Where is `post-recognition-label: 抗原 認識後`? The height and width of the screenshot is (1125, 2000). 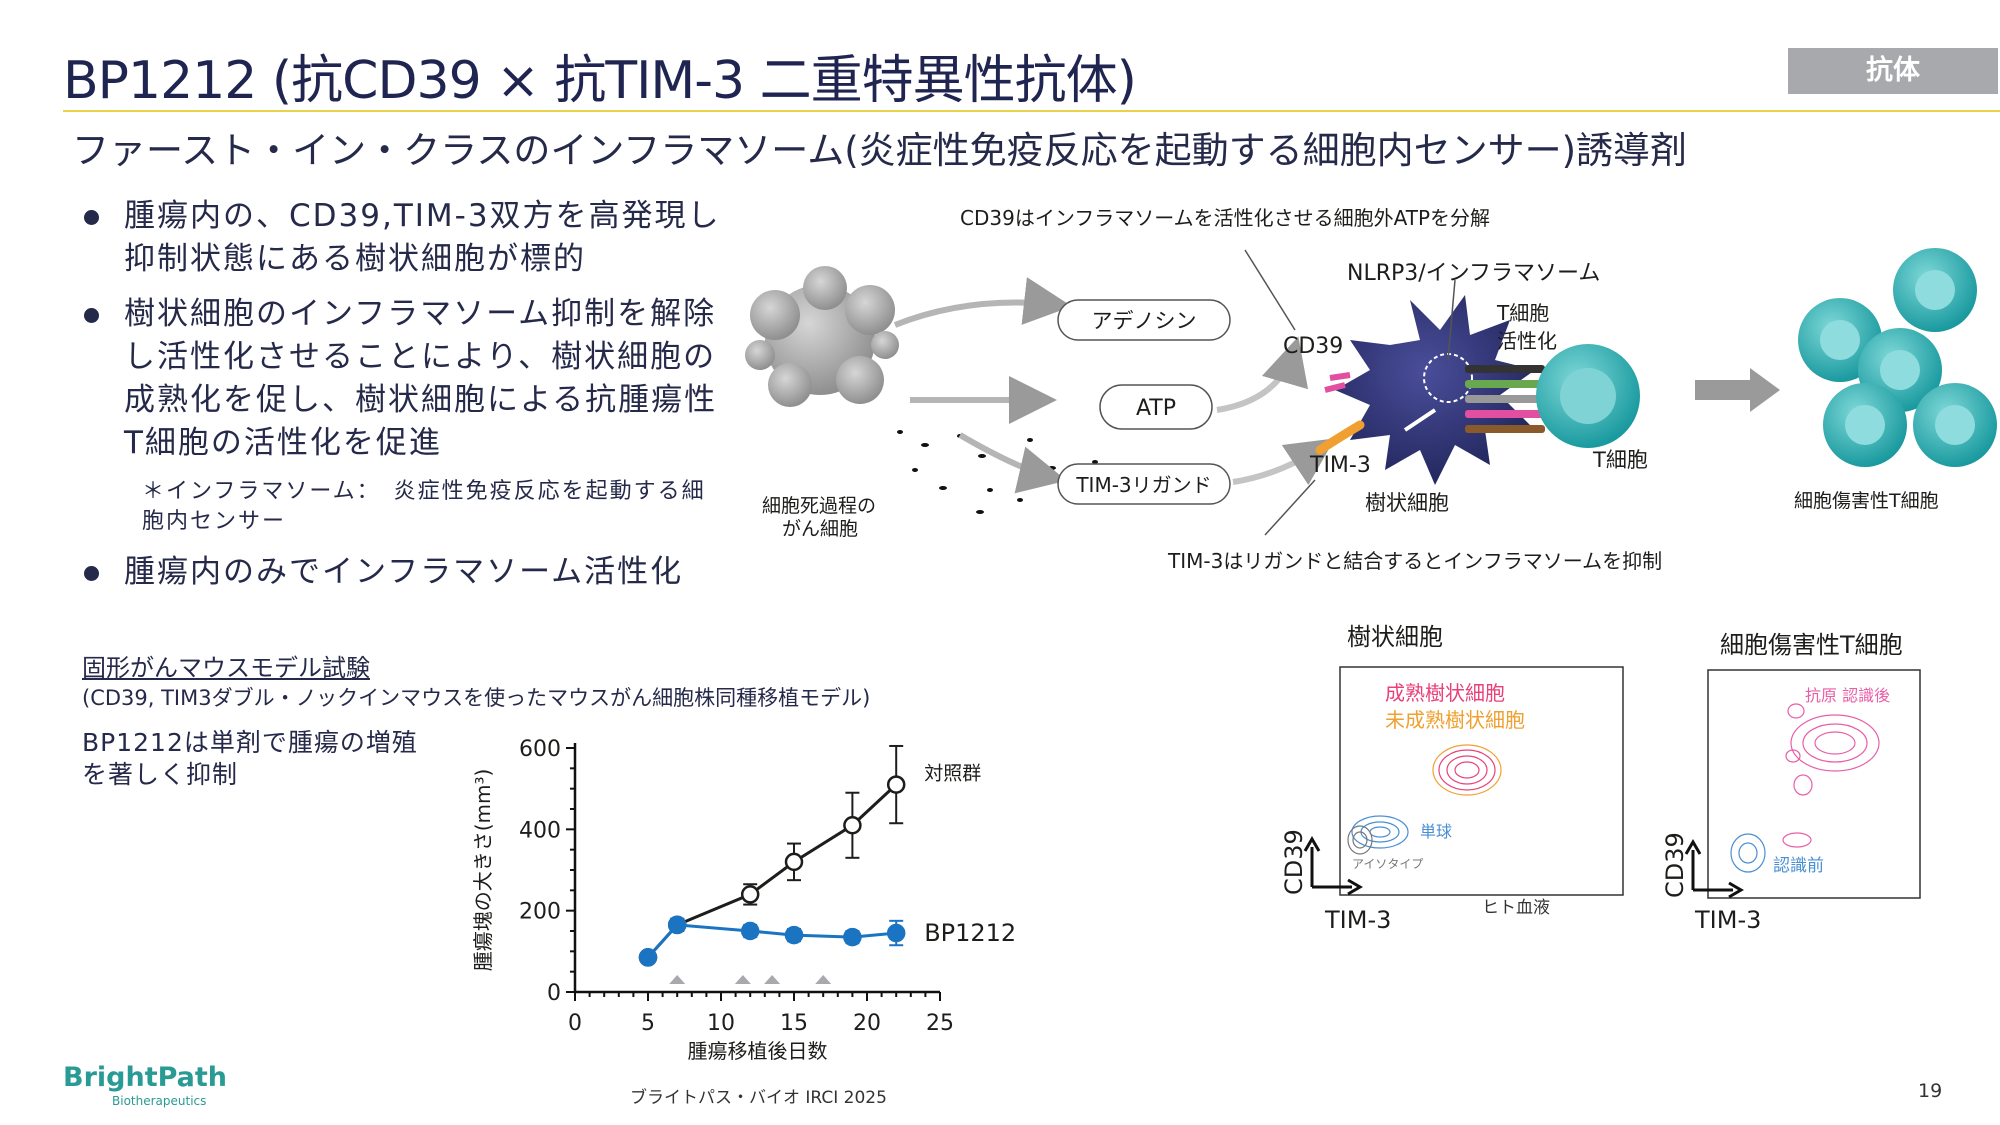 post-recognition-label: 抗原 認識後 is located at coordinates (1847, 695).